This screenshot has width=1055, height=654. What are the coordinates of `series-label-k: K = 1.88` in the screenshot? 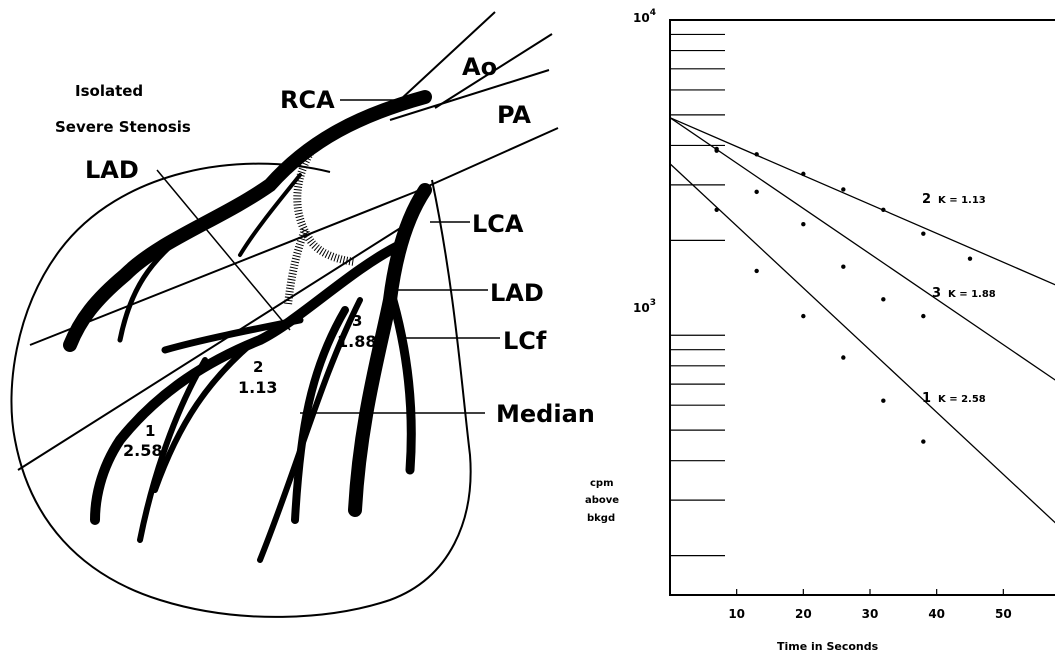 It's located at (972, 294).